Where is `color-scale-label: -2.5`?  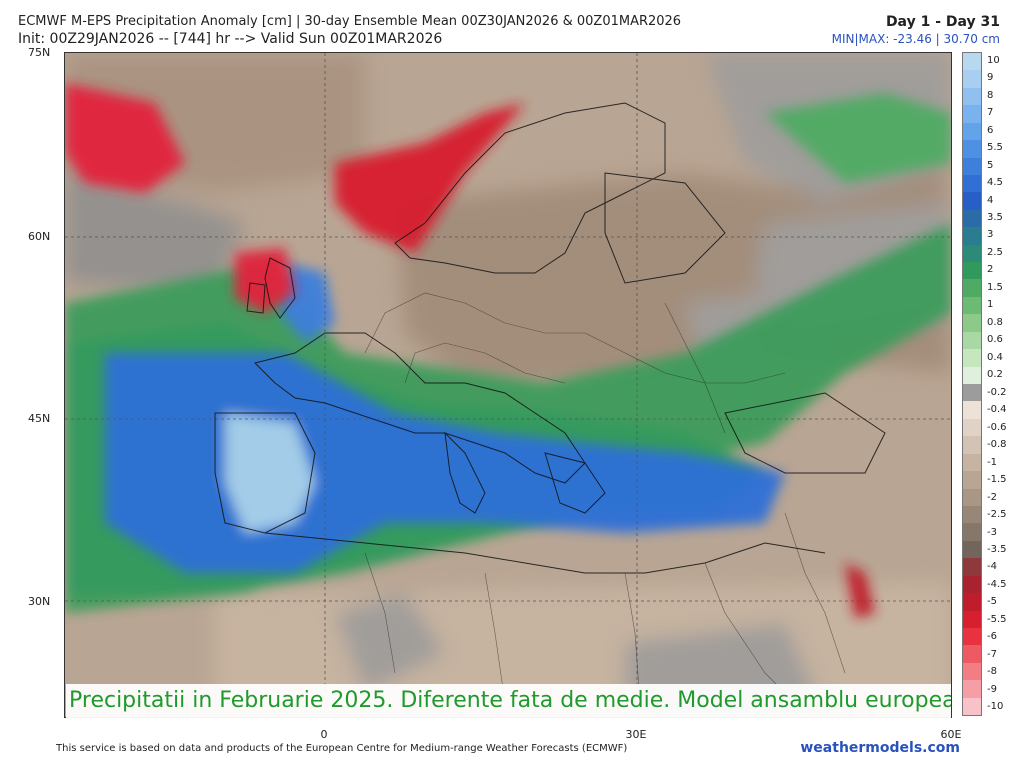 color-scale-label: -2.5 is located at coordinates (997, 515).